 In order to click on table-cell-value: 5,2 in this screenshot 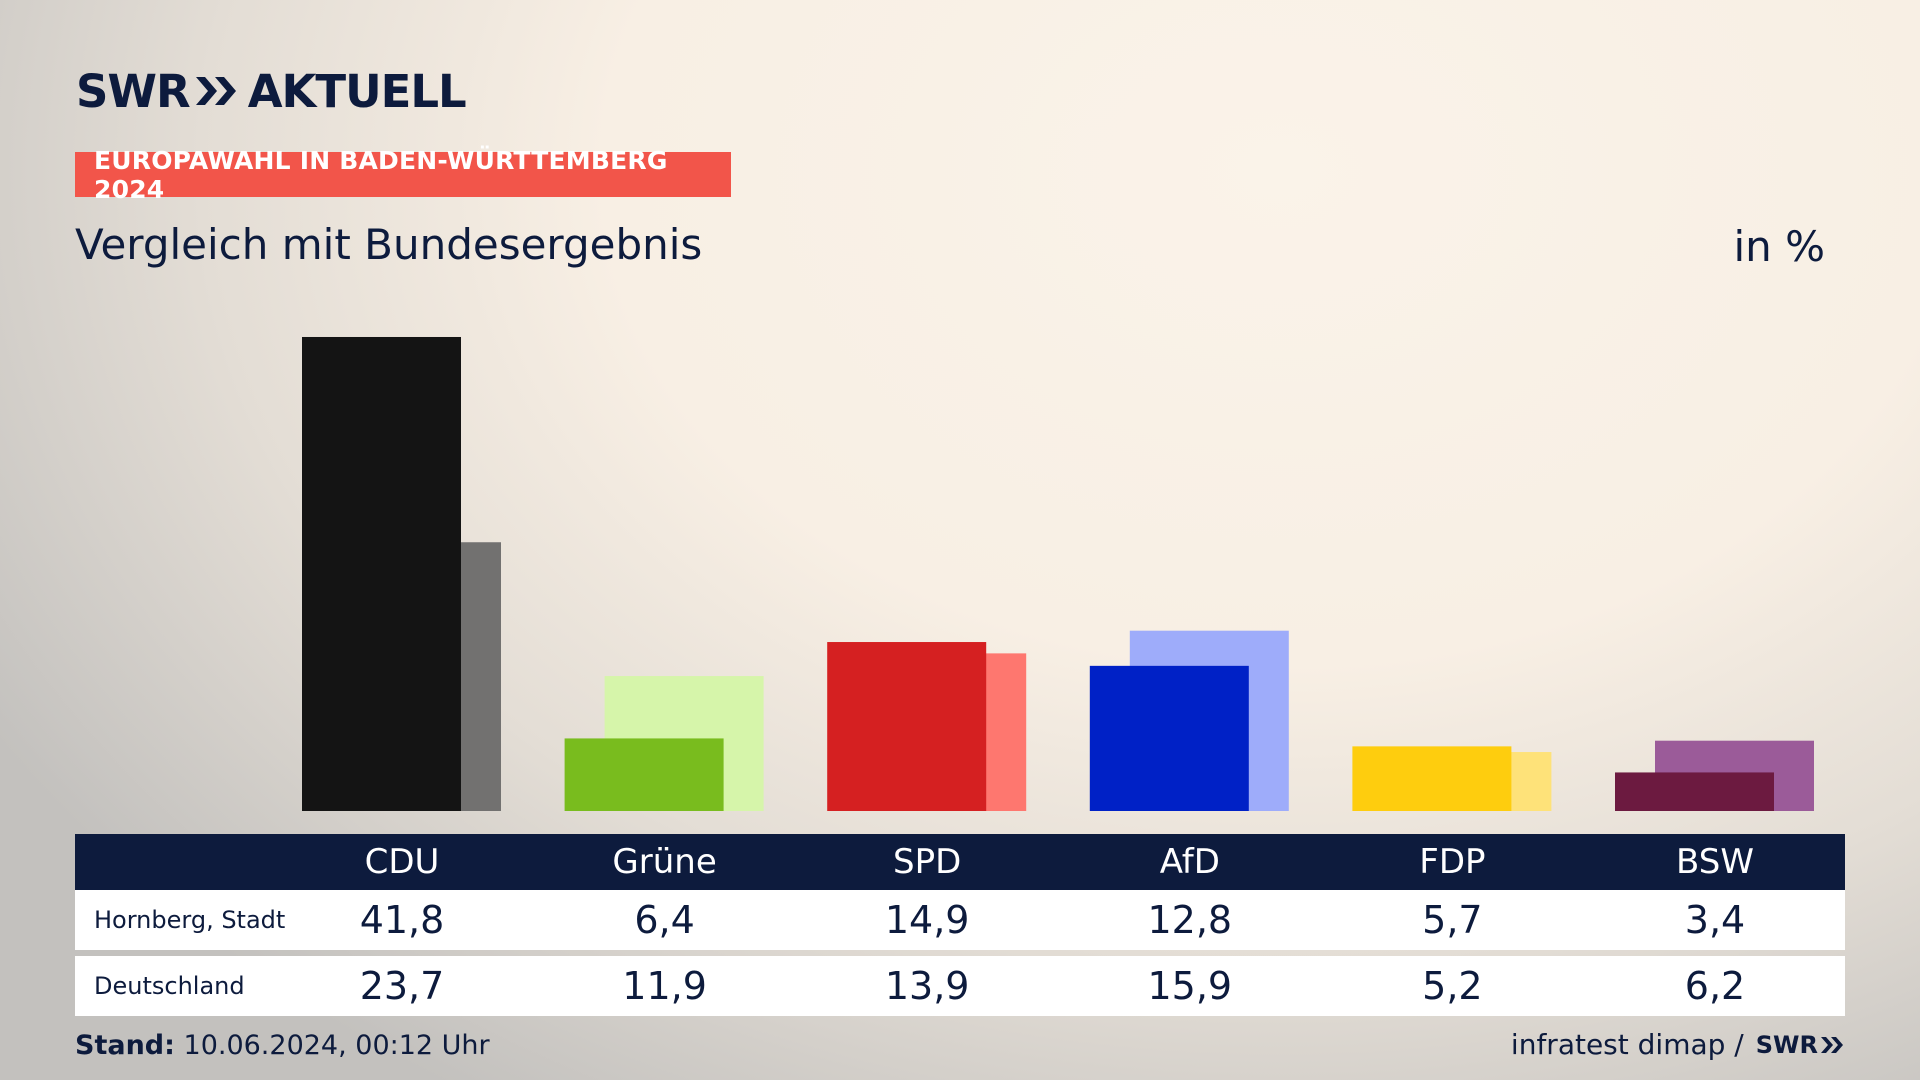, I will do `click(1452, 986)`.